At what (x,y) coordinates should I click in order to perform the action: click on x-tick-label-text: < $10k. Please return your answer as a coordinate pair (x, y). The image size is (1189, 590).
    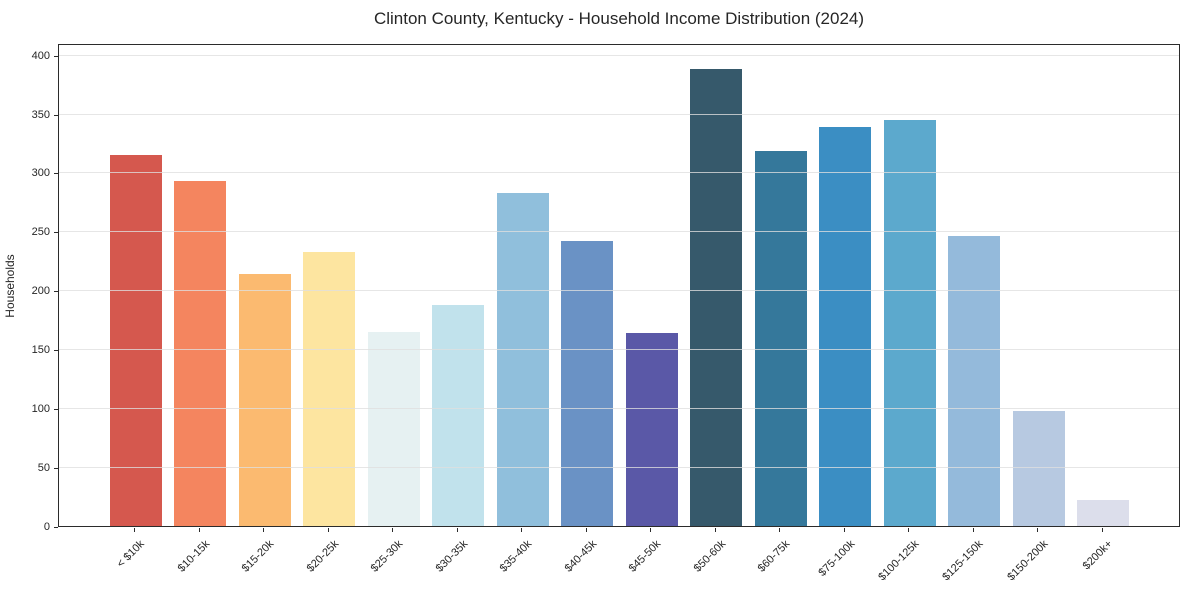
    Looking at the image, I should click on (131, 554).